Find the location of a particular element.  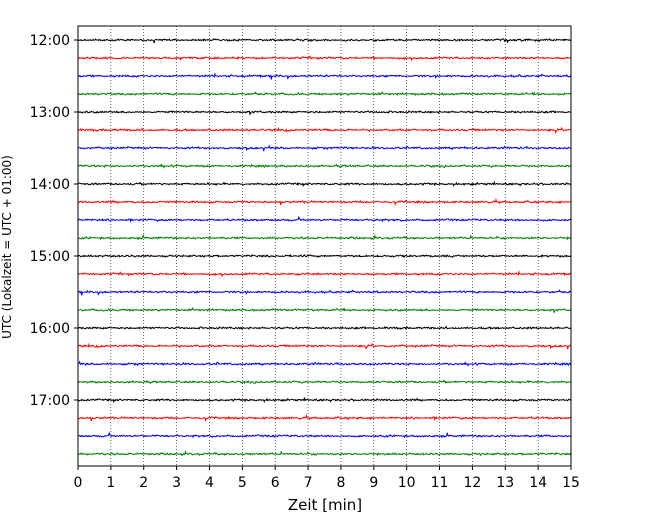

y-axis-label: UTC (Lokalzeit = UTC + 01:00) is located at coordinates (7, 247).